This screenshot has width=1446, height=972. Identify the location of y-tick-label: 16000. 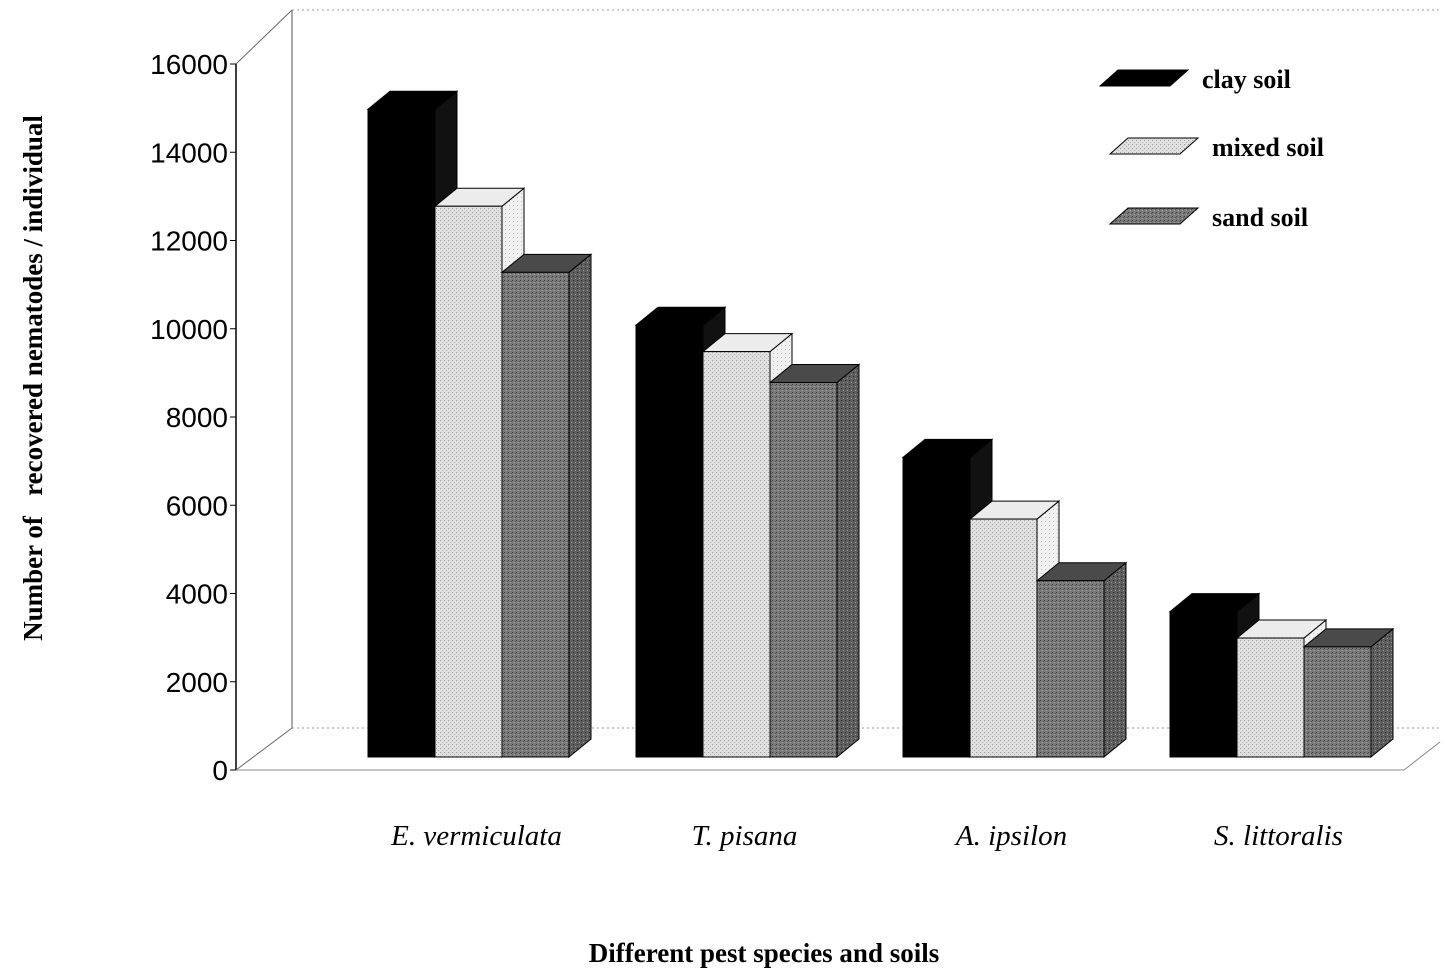
(189, 64).